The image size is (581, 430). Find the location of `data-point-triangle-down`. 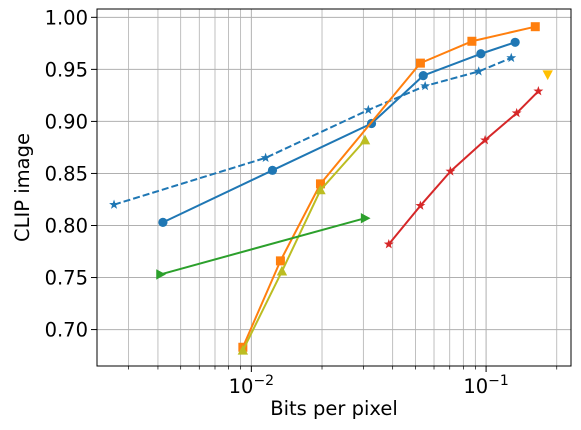

data-point-triangle-down is located at coordinates (547, 75).